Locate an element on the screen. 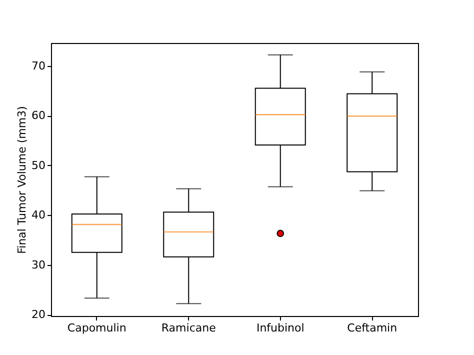 Image resolution: width=474 pixels, height=355 pixels. y-tick-label: 20 is located at coordinates (39, 315).